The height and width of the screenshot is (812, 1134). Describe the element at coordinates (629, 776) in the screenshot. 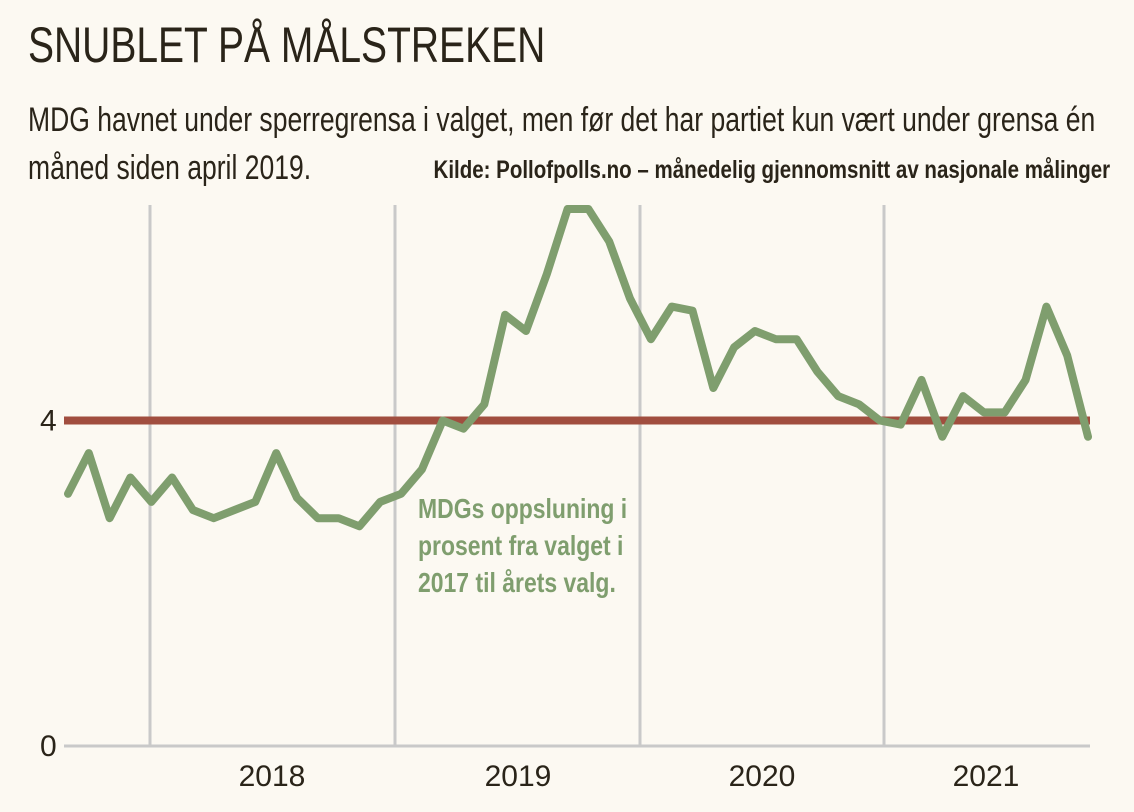

I see `x-tick-labels: 2018 2019 2020 2021` at that location.